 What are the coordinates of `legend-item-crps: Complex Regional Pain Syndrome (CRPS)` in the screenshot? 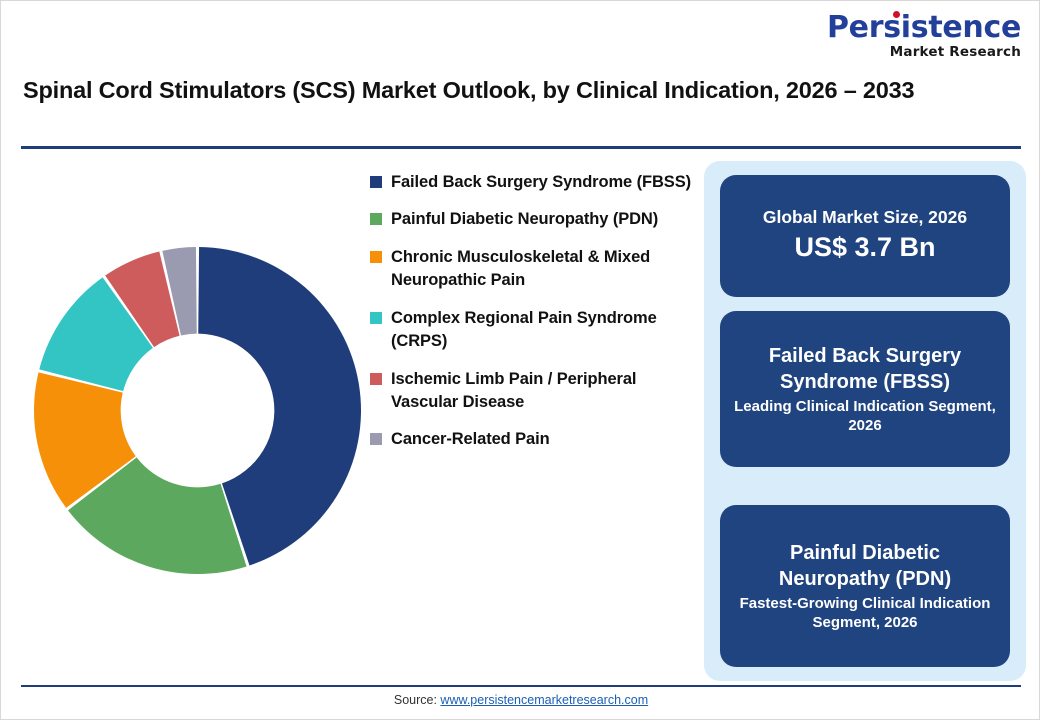 It's located at (532, 330).